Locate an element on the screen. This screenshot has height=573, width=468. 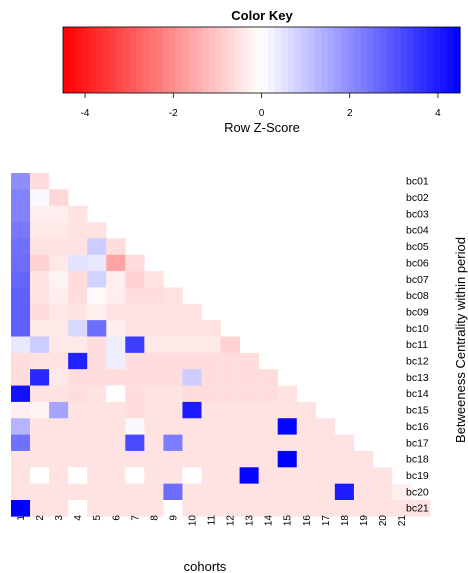
row-label: bc08 is located at coordinates (417, 296).